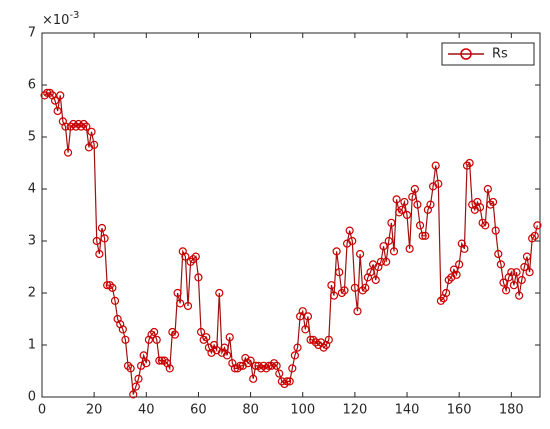  Describe the element at coordinates (250, 410) in the screenshot. I see `x-tick-label: 80` at that location.